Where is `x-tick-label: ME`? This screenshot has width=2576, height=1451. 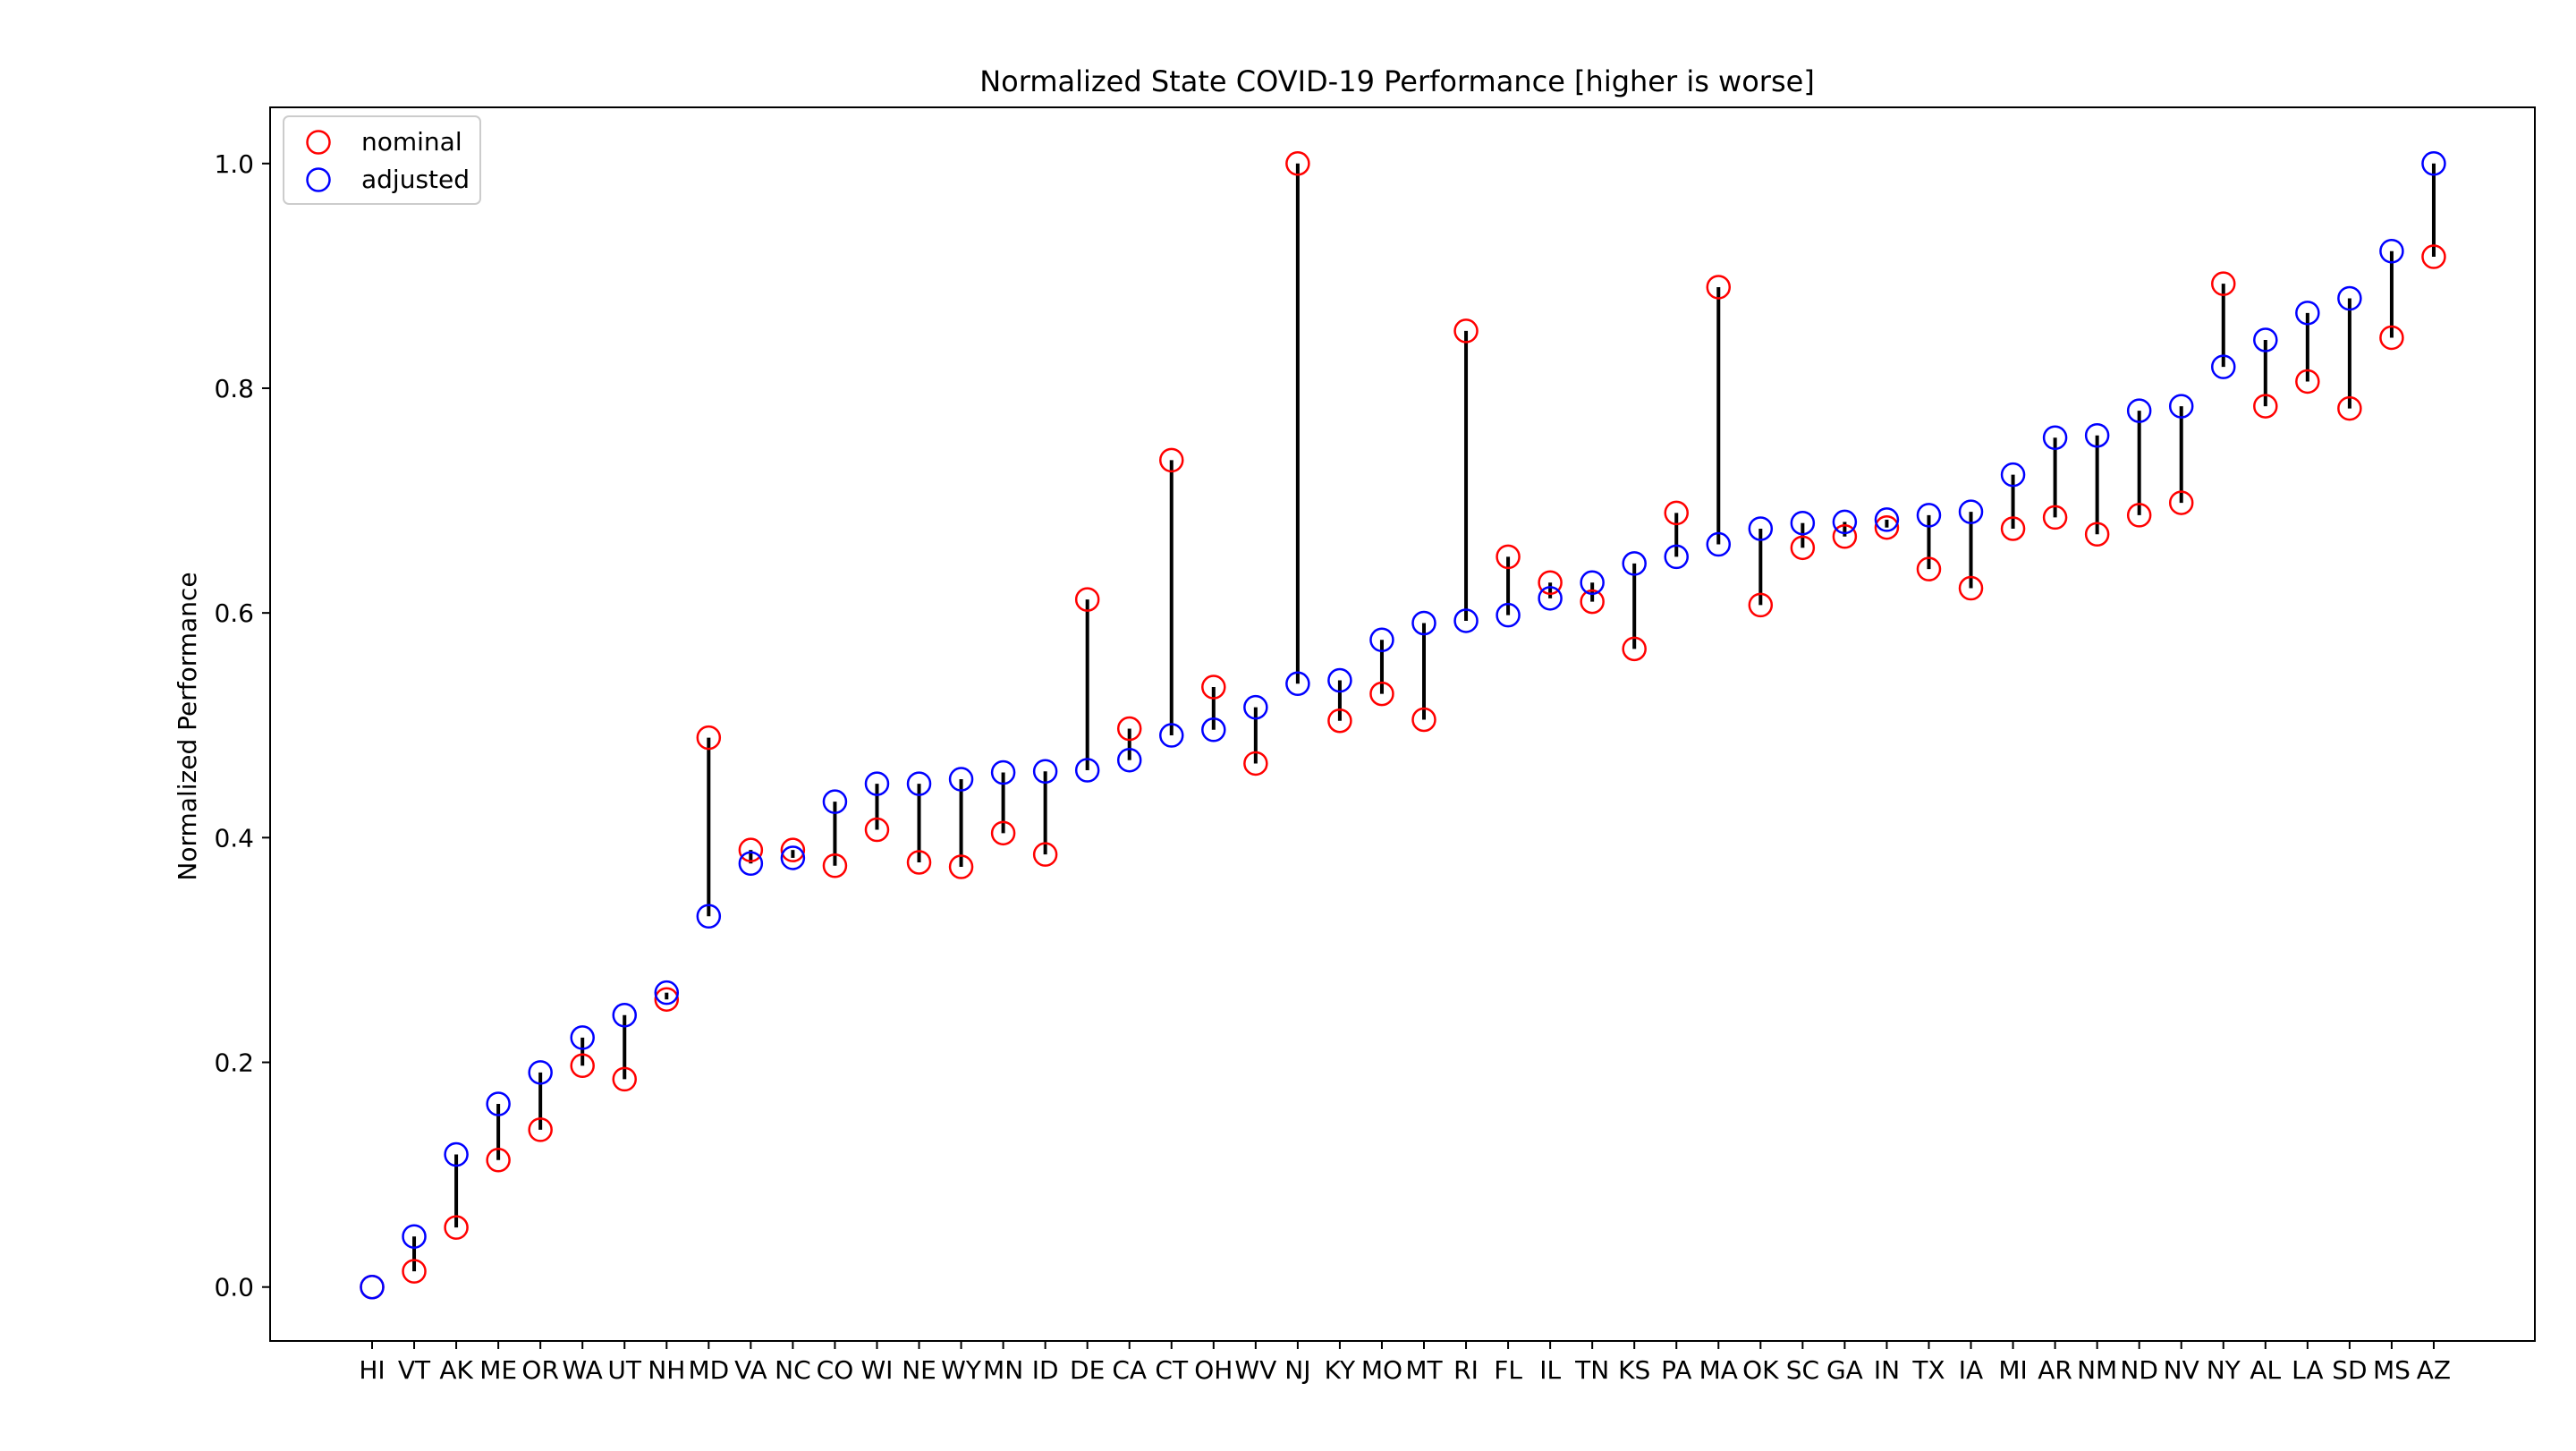
x-tick-label: ME is located at coordinates (498, 1370).